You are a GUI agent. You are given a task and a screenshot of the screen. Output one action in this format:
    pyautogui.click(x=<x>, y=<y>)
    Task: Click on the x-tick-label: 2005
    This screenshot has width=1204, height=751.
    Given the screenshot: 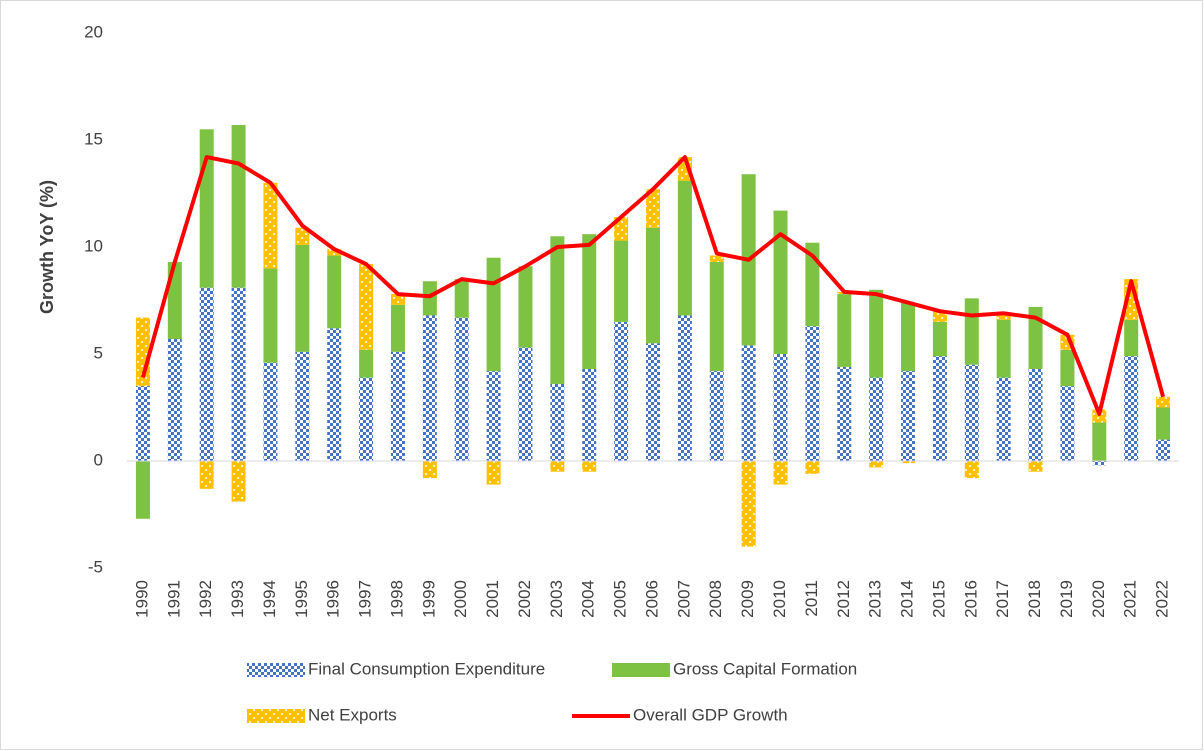 What is the action you would take?
    pyautogui.click(x=620, y=599)
    